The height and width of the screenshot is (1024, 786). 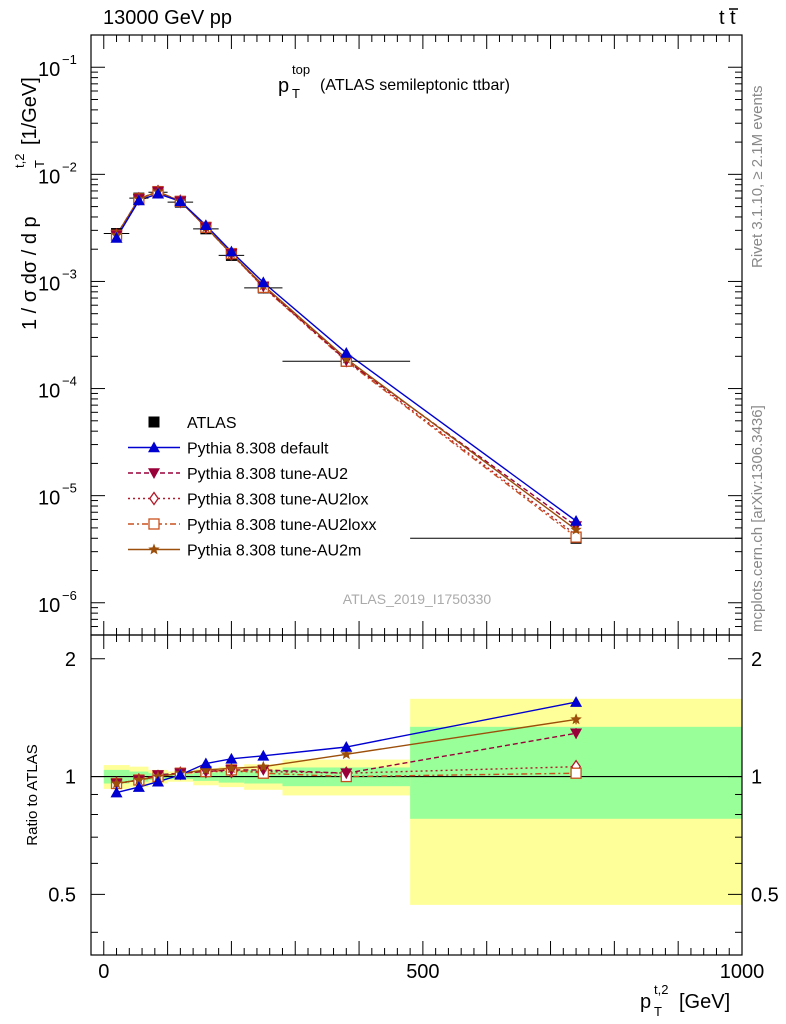 I want to click on legend-label-default: Pythia 8.308 default, so click(x=258, y=449).